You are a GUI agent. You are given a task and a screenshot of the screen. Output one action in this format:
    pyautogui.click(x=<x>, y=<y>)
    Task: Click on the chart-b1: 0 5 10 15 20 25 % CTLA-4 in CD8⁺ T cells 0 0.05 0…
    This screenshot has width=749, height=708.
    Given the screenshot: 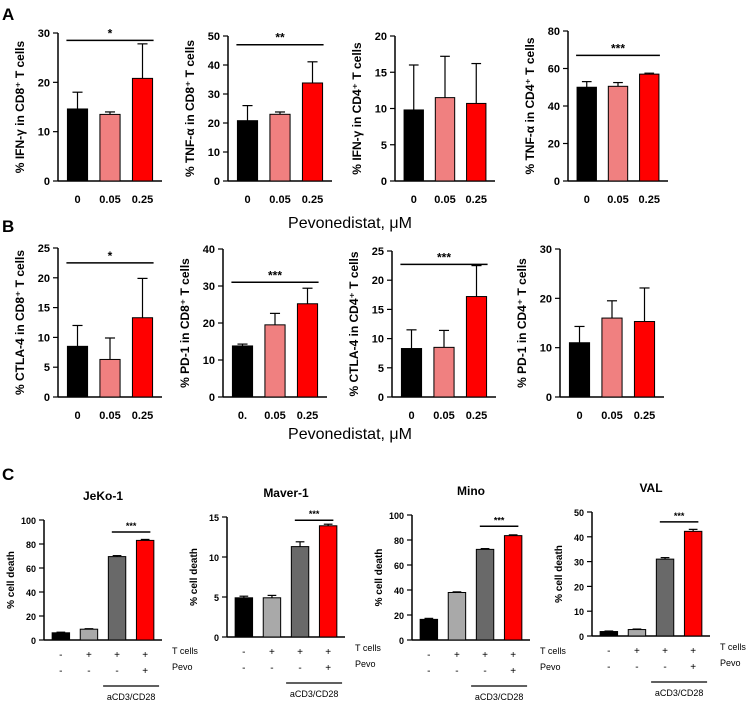 What is the action you would take?
    pyautogui.click(x=87, y=332)
    